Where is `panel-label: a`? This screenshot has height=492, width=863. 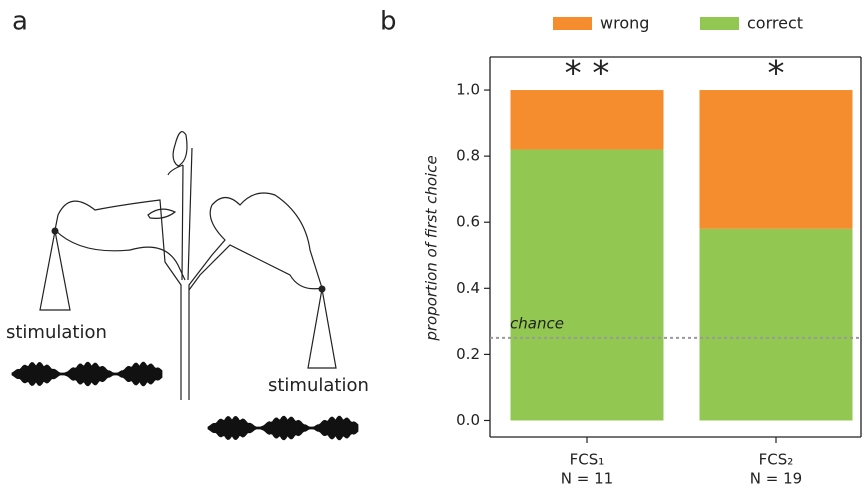
panel-label: a is located at coordinates (20, 22).